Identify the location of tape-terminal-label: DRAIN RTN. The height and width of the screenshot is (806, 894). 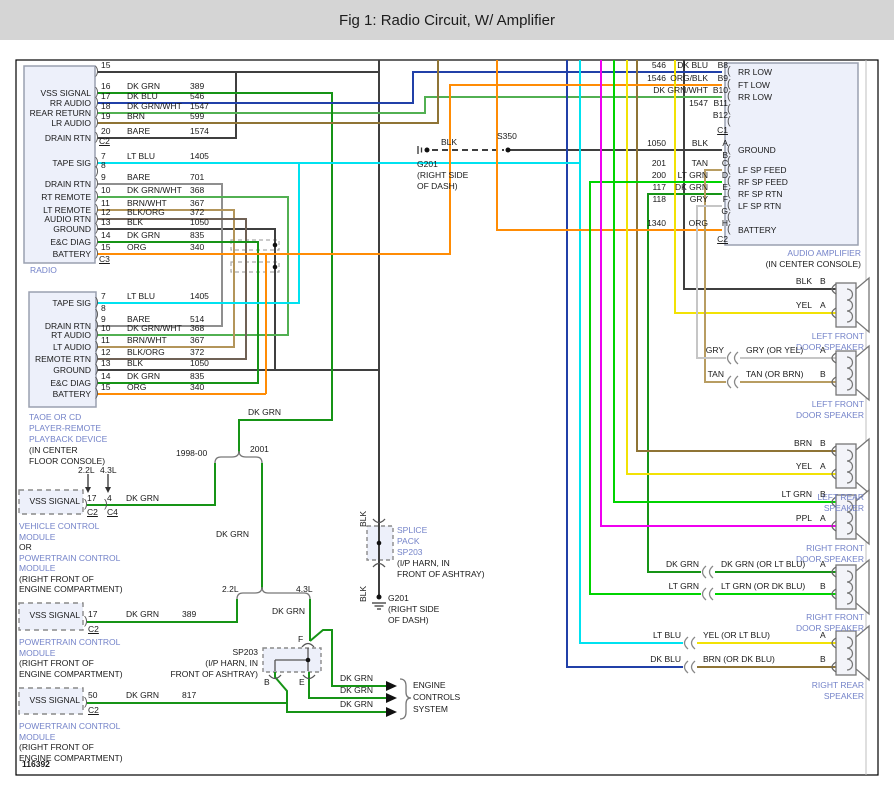
(67, 326).